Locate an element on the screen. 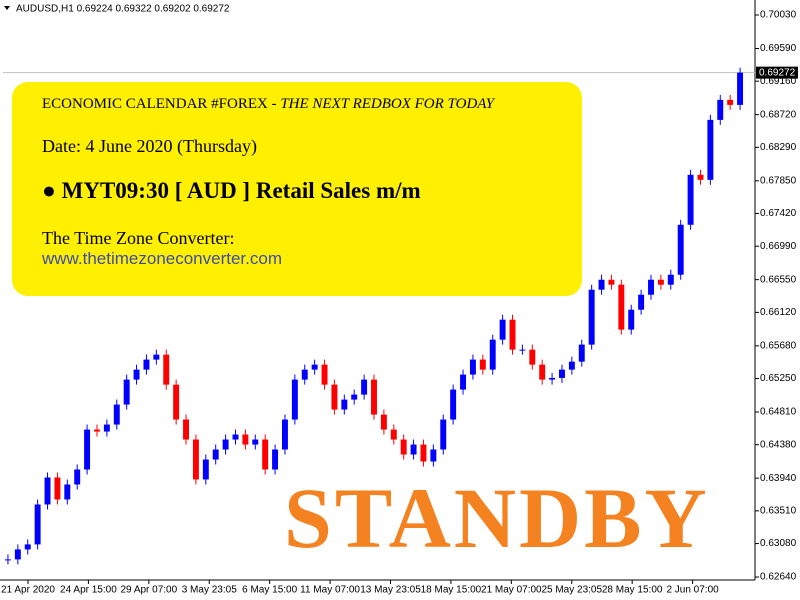  last-price-label: 0.69272 is located at coordinates (777, 72).